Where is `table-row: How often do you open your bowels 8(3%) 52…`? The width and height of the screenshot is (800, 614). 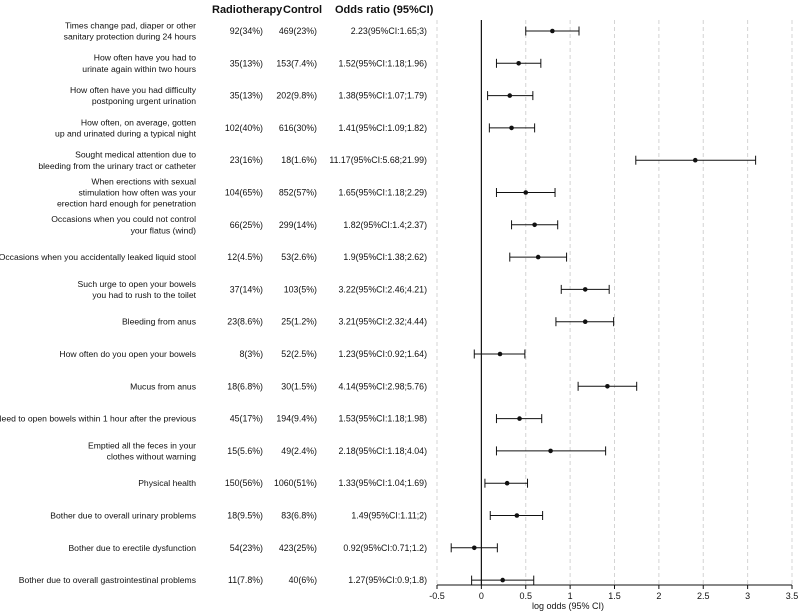
table-row: How often do you open your bowels 8(3%) 52… is located at coordinates (292, 354).